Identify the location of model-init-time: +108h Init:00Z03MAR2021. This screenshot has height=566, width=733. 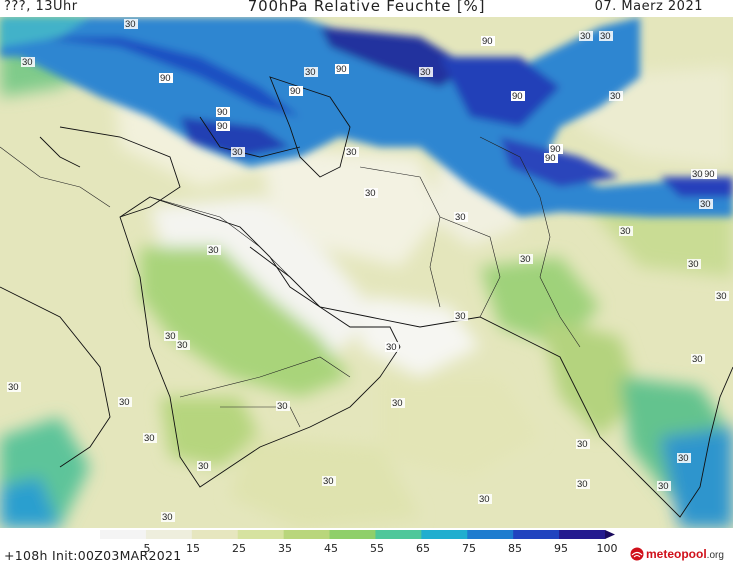
(93, 555).